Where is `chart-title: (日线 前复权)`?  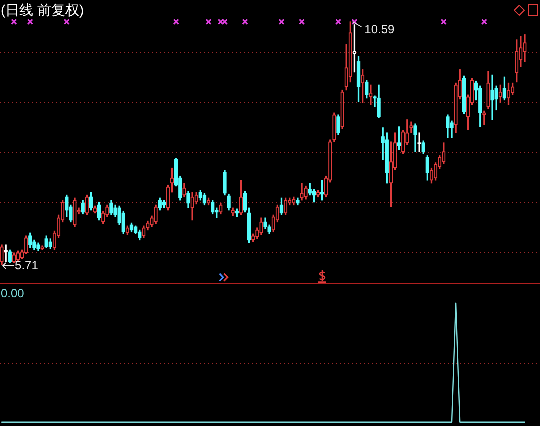 chart-title: (日线 前复权) is located at coordinates (42, 10).